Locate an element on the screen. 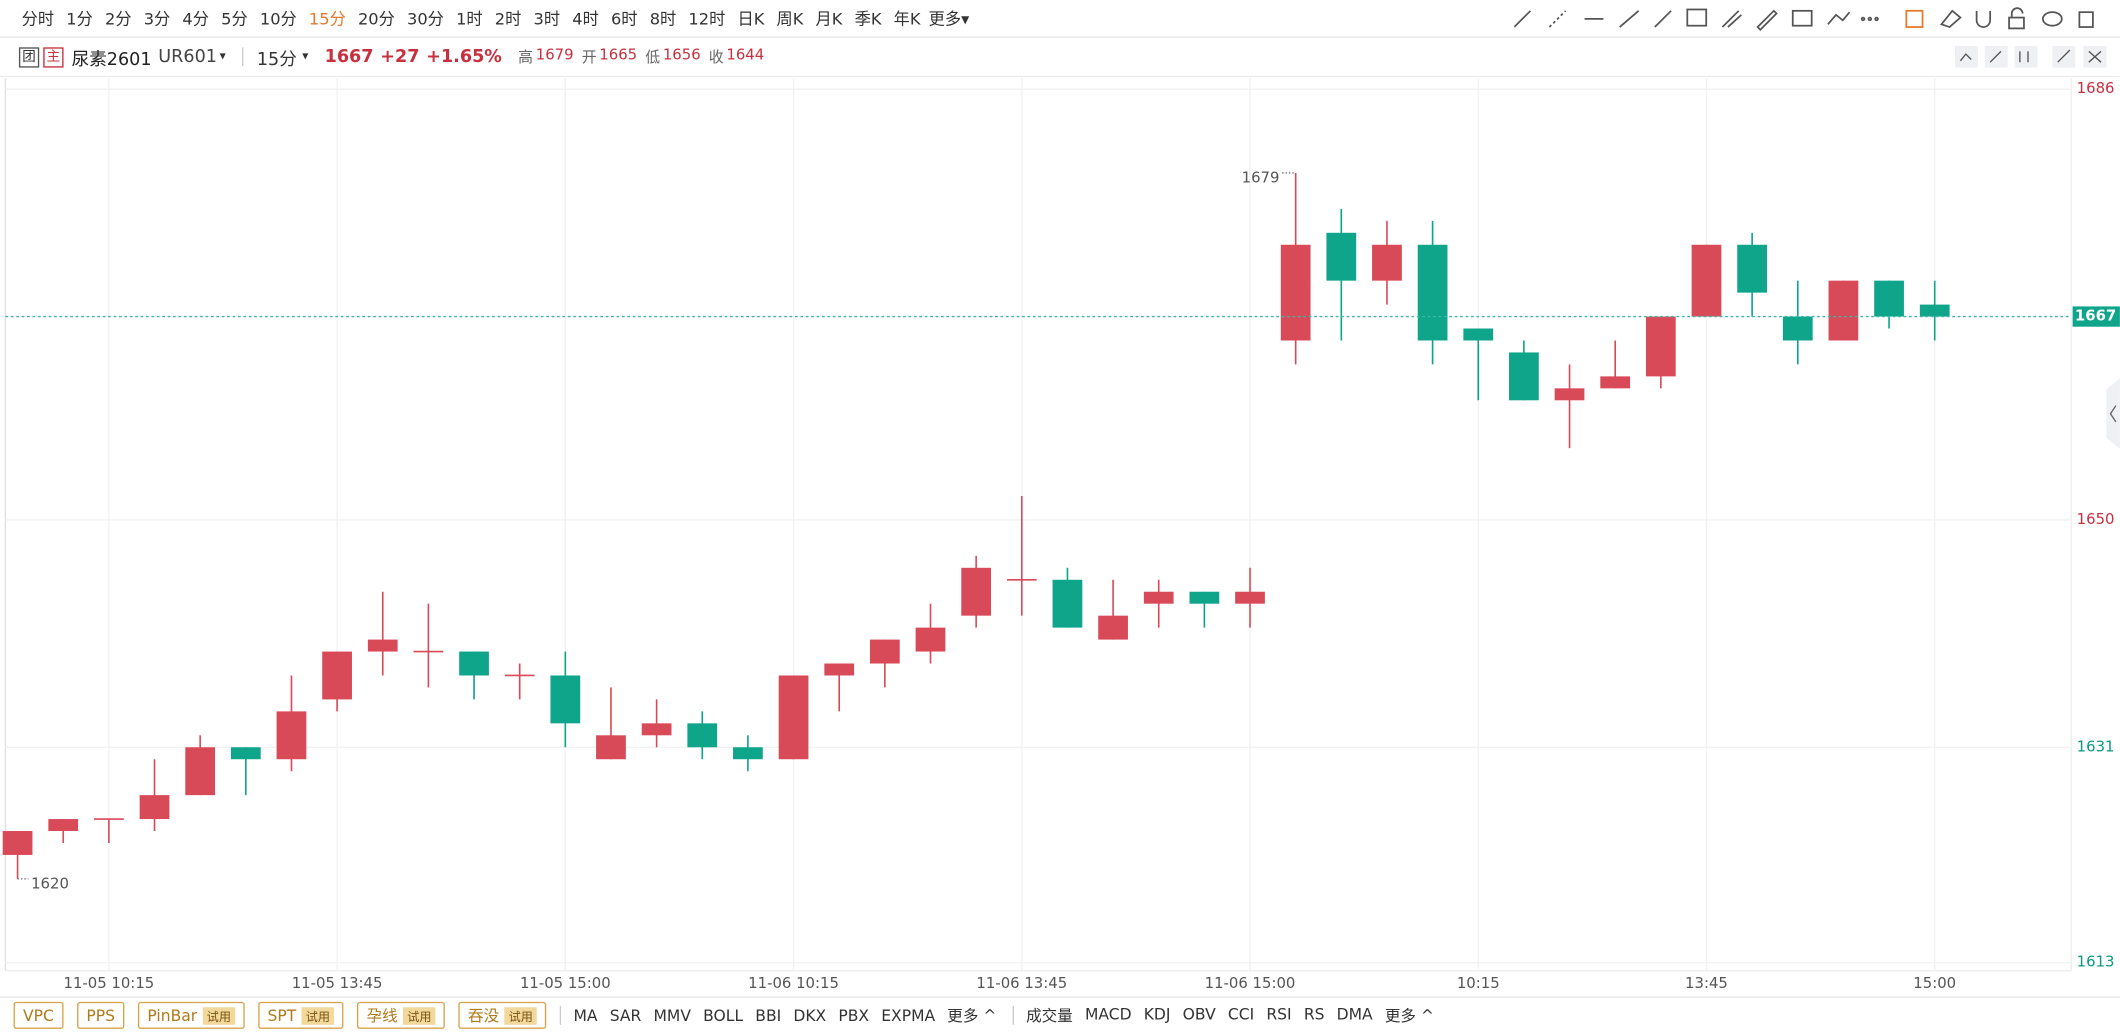 This screenshot has height=1033, width=2120. pattern-button: SPT 试用 is located at coordinates (301, 1015).